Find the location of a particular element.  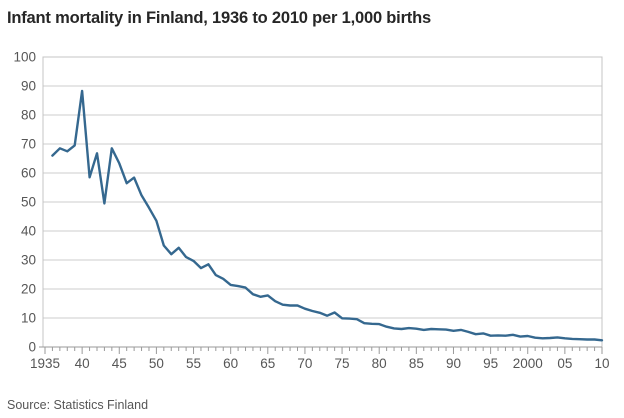

y-tick-label: 10 is located at coordinates (28, 318).